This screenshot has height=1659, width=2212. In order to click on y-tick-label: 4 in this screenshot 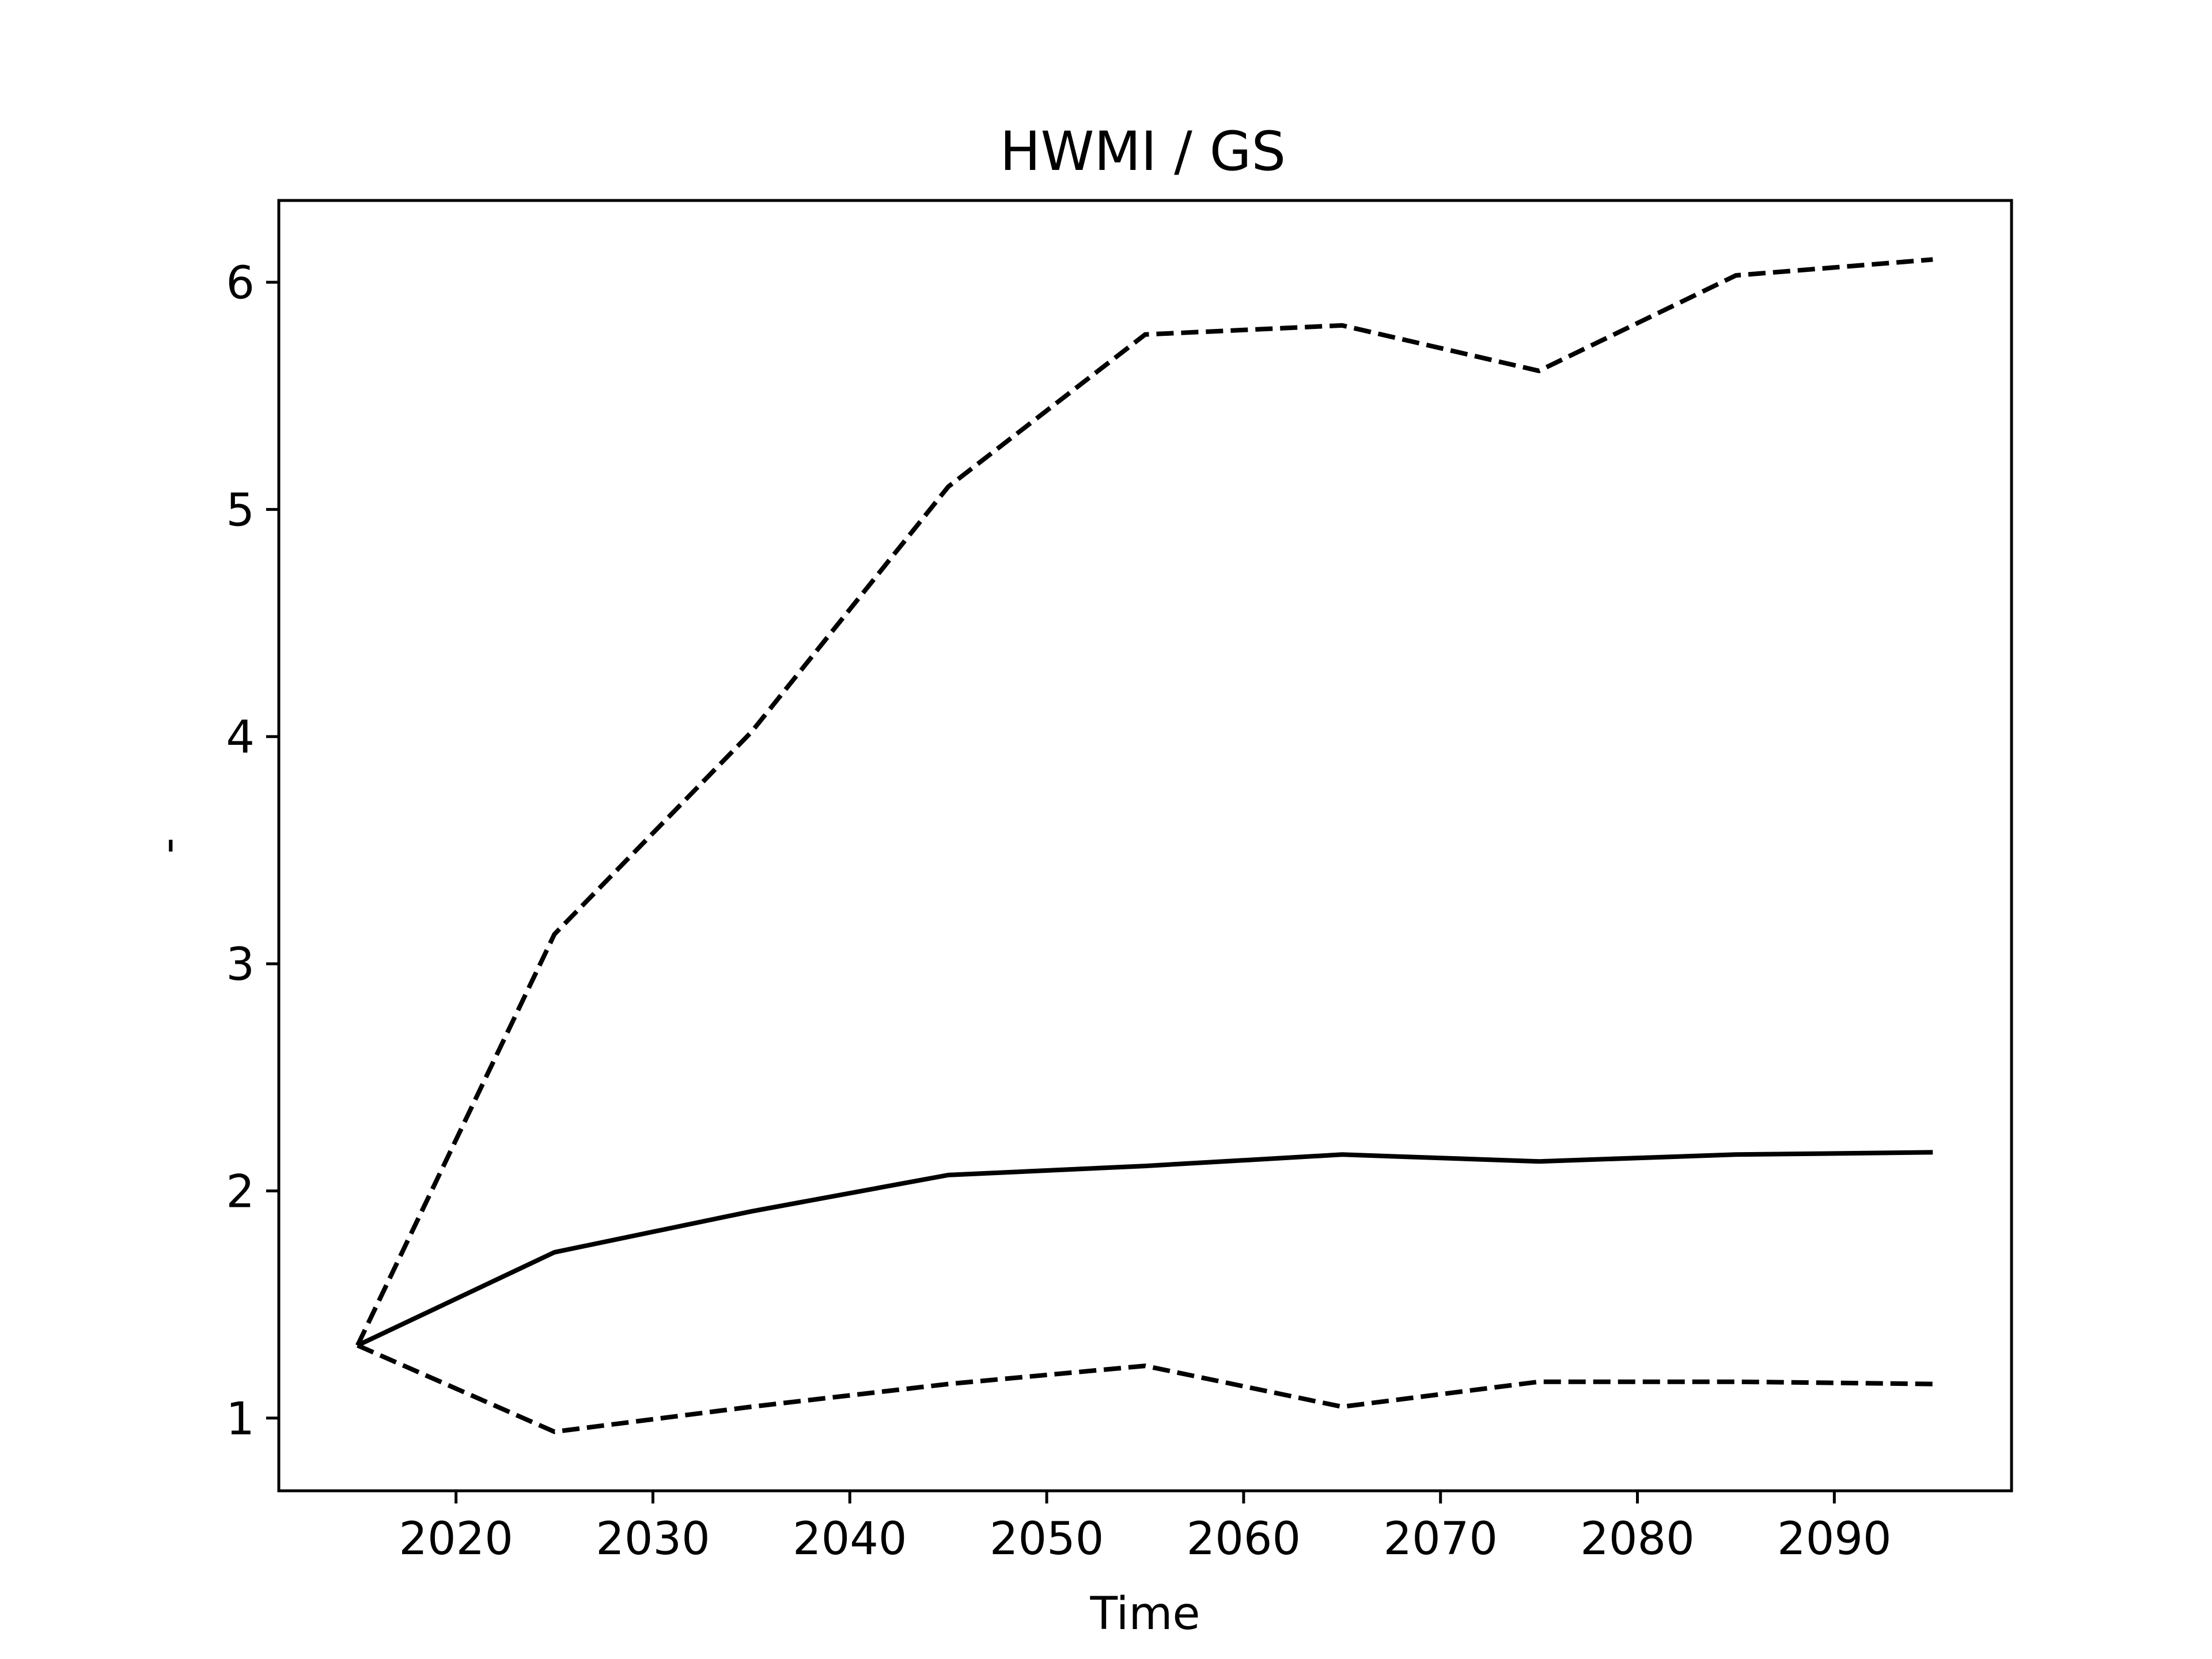, I will do `click(240, 738)`.